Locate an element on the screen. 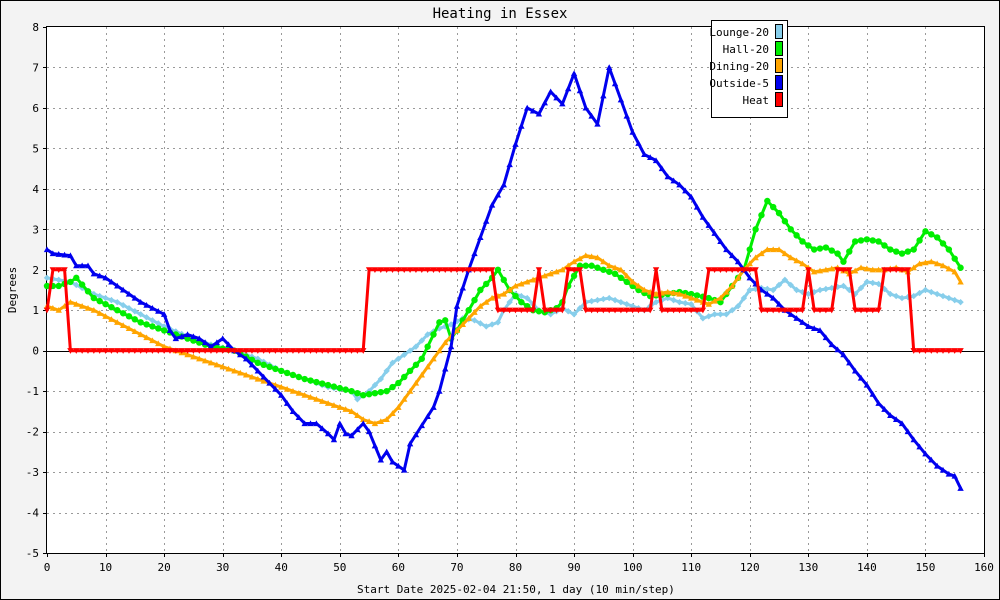 The width and height of the screenshot is (1000, 600). y-tick-label: -1 is located at coordinates (32, 391).